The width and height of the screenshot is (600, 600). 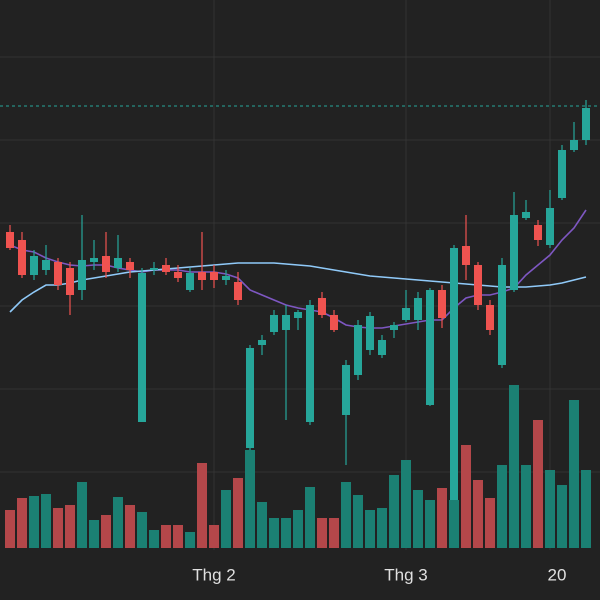 What do you see at coordinates (405, 574) in the screenshot?
I see `x-tick-label: Thg 3` at bounding box center [405, 574].